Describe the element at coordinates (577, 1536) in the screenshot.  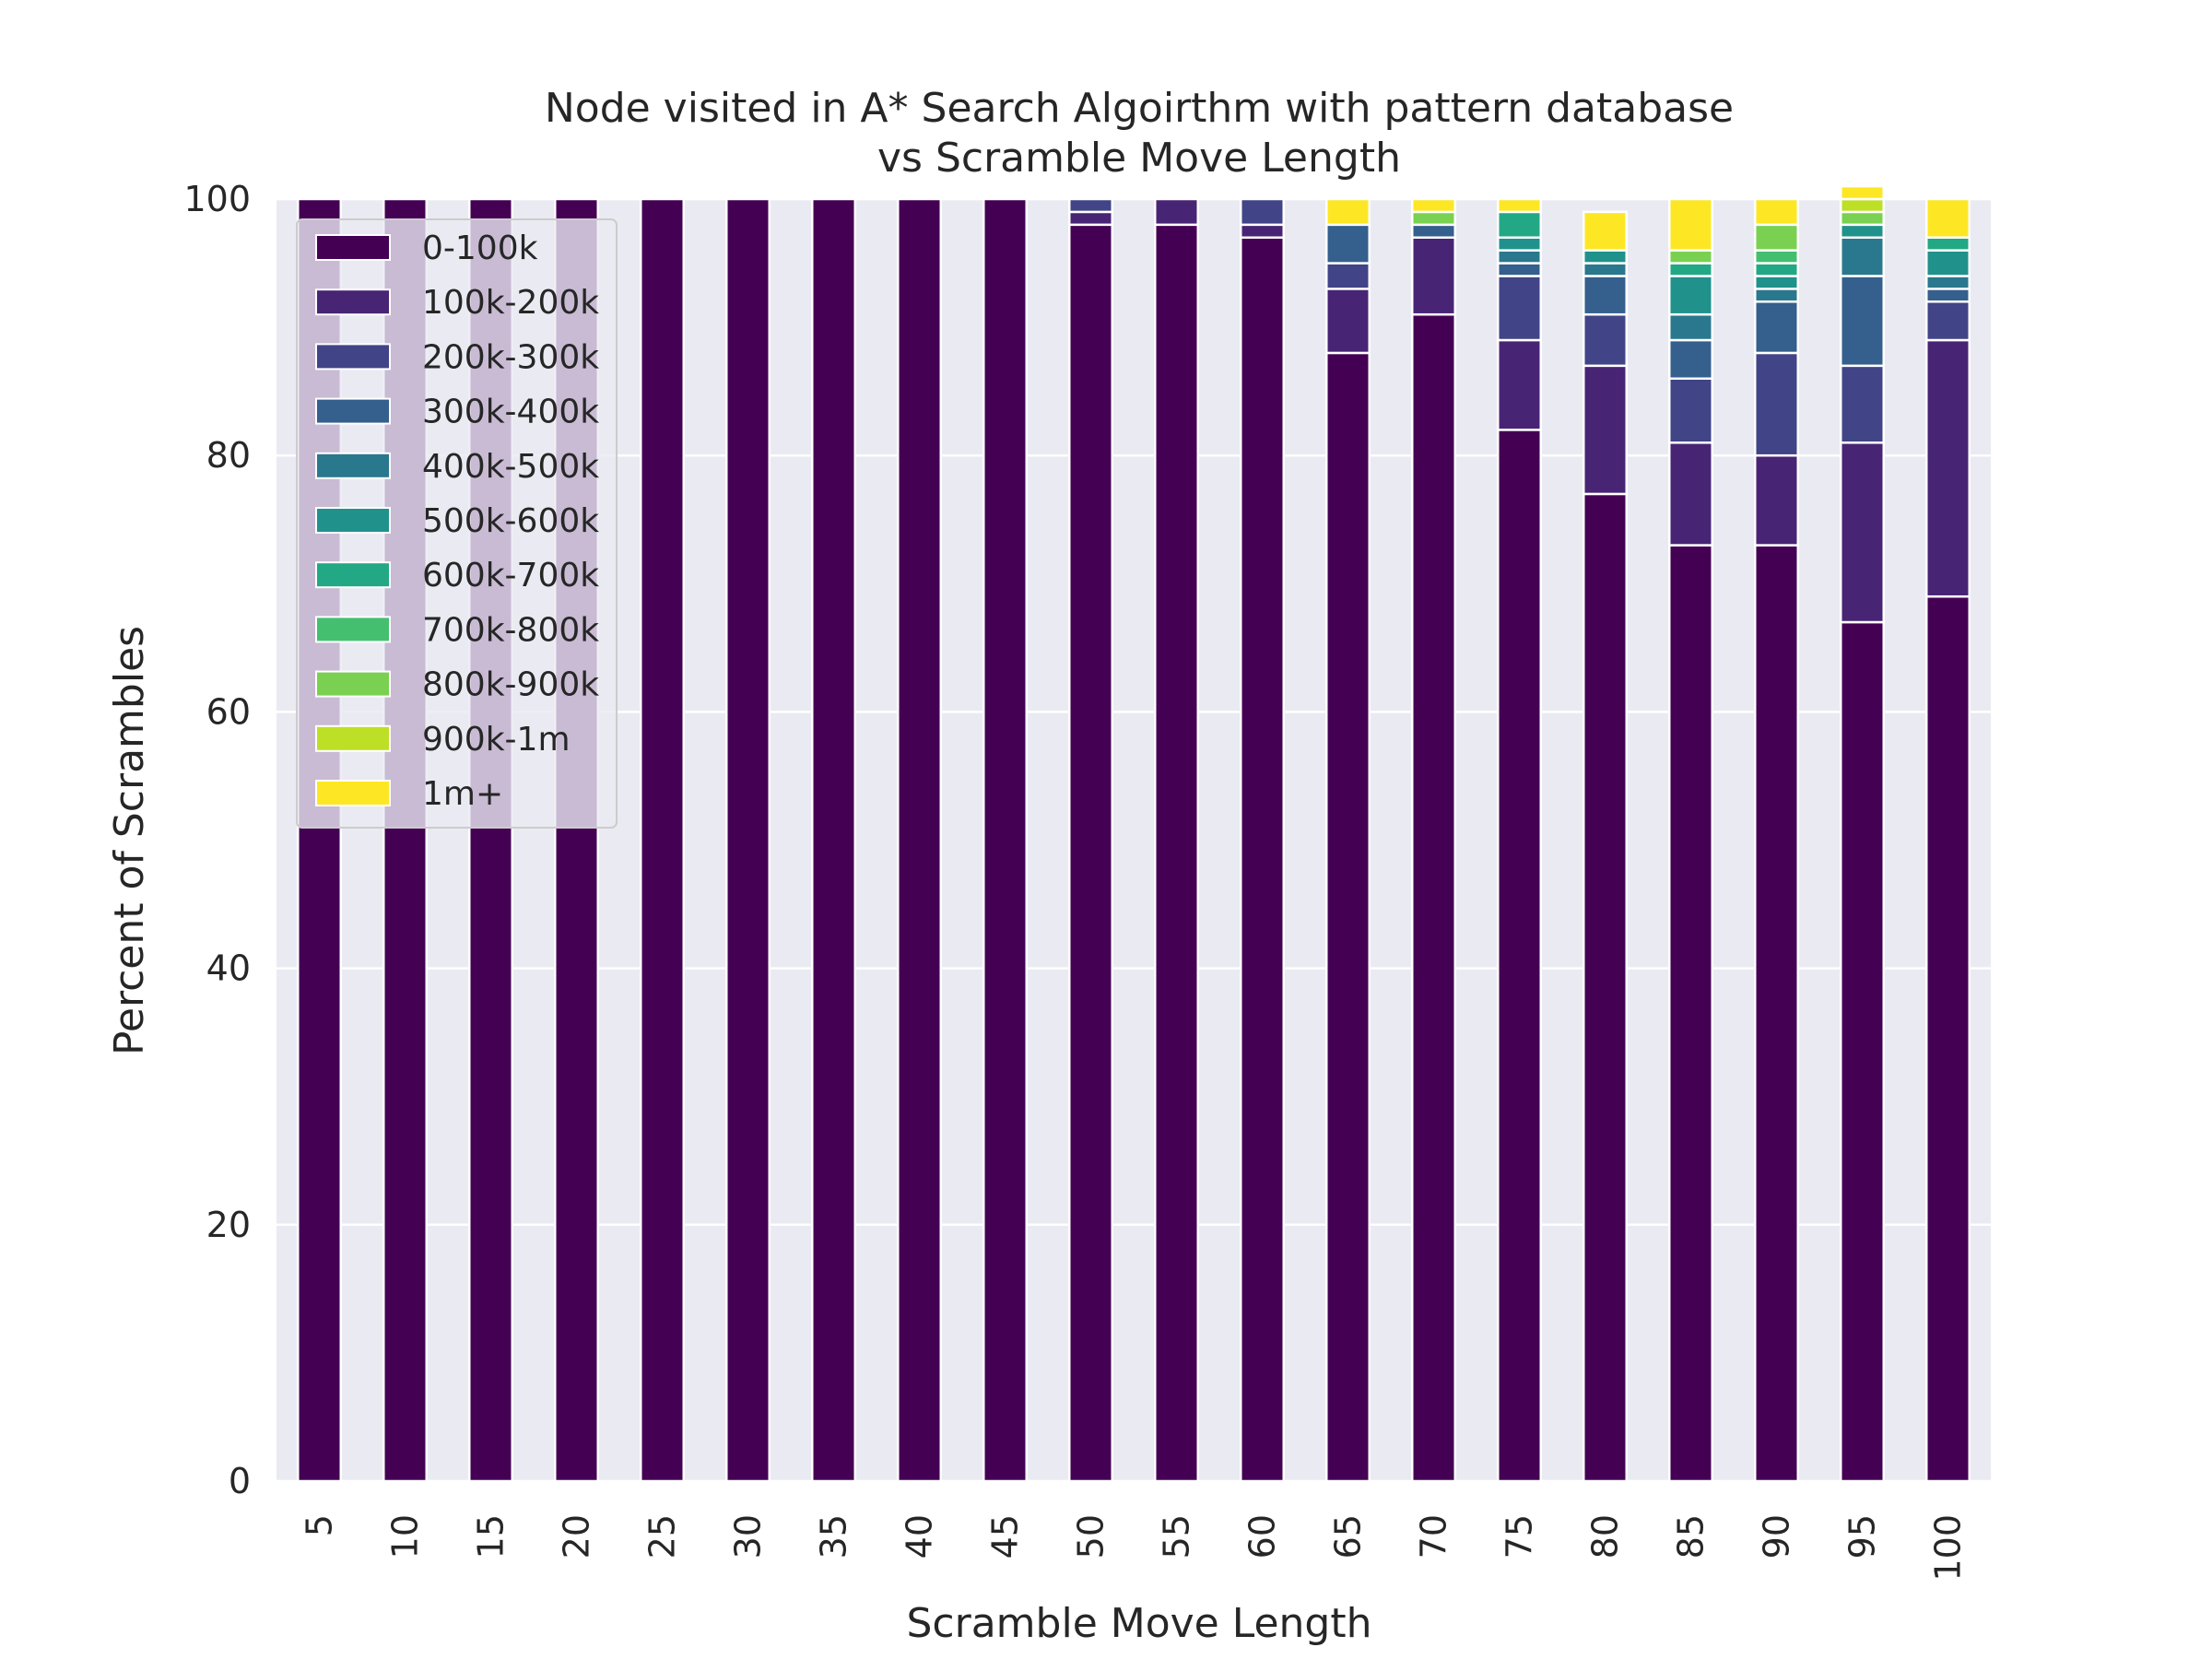
I see `x-tick-label: 20` at that location.